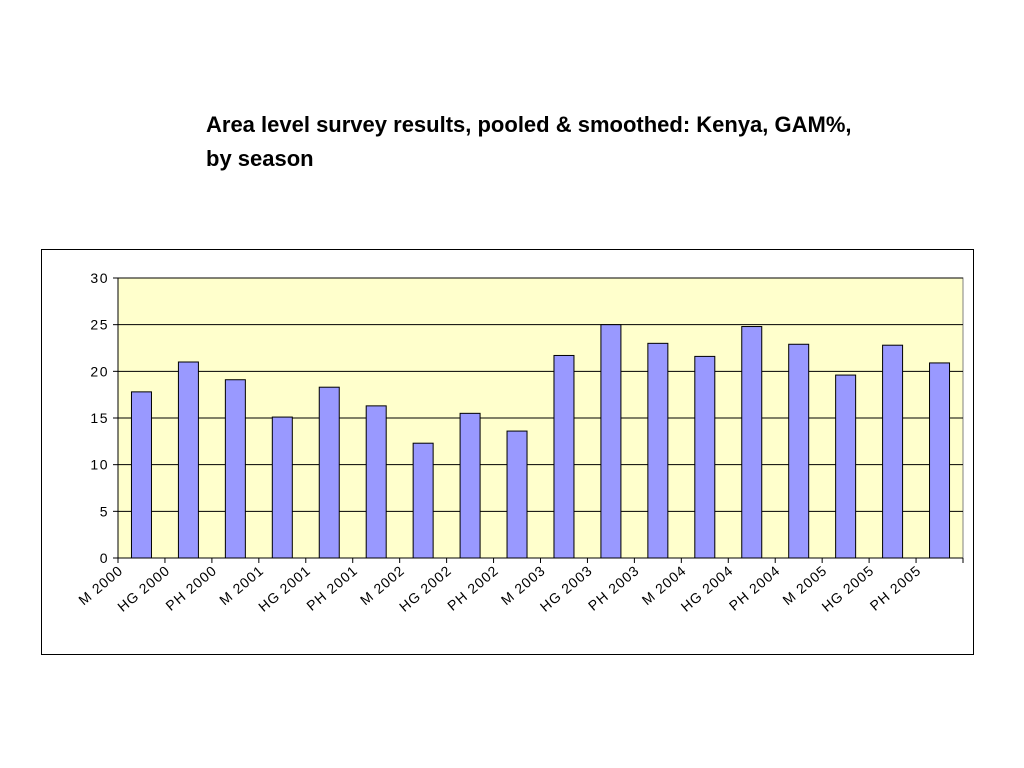  Describe the element at coordinates (284, 588) in the screenshot. I see `x-tick-label: HG 2001` at that location.